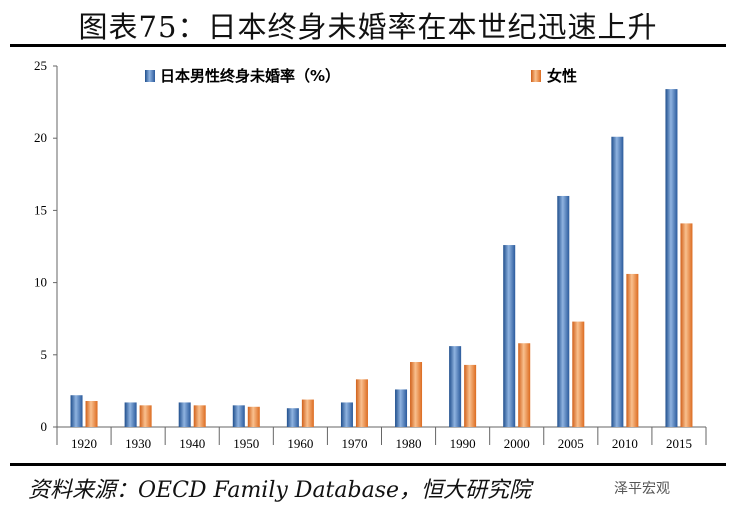 The image size is (736, 520). I want to click on x-tick-label: 1970, so click(354, 443).